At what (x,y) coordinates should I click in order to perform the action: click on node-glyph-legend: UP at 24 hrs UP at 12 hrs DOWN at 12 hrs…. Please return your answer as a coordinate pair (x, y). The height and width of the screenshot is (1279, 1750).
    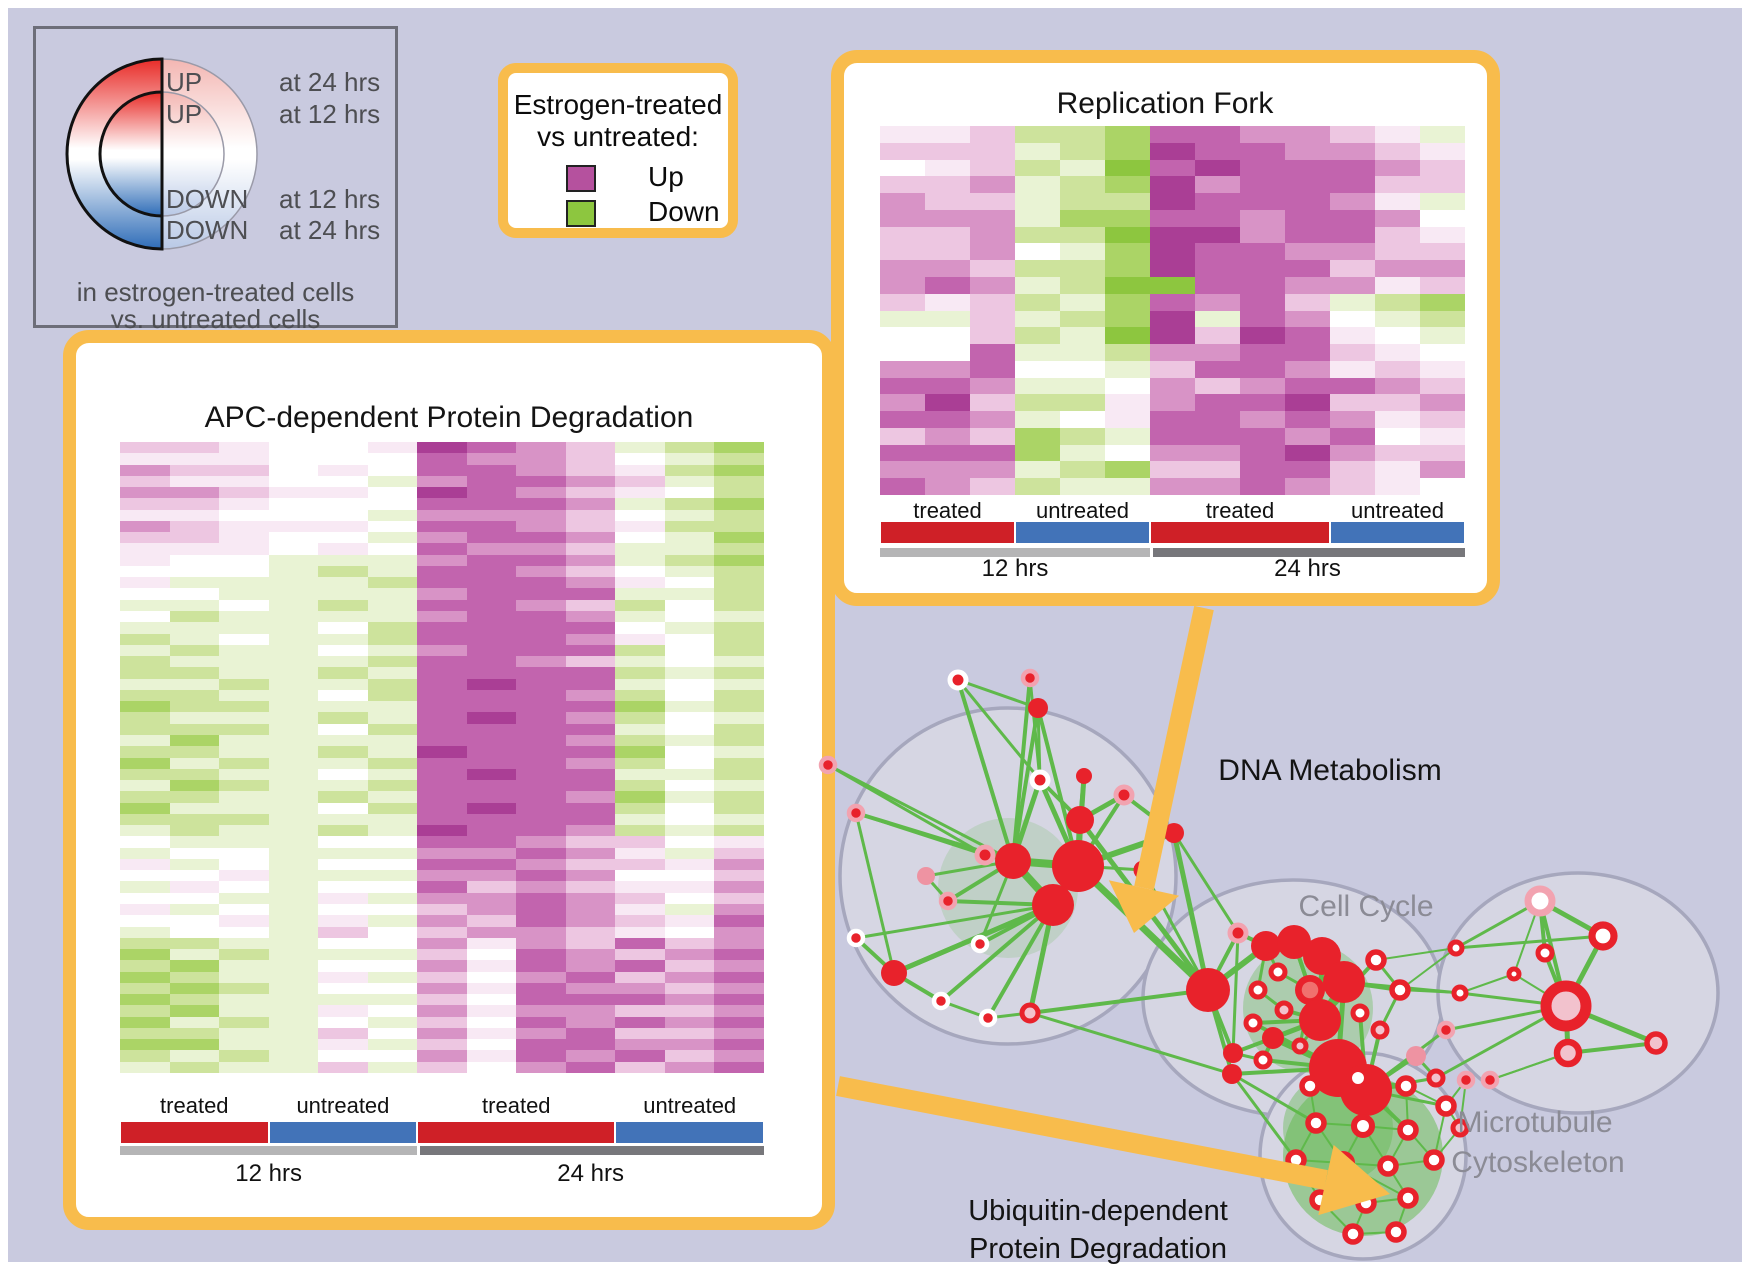
    Looking at the image, I should click on (215, 180).